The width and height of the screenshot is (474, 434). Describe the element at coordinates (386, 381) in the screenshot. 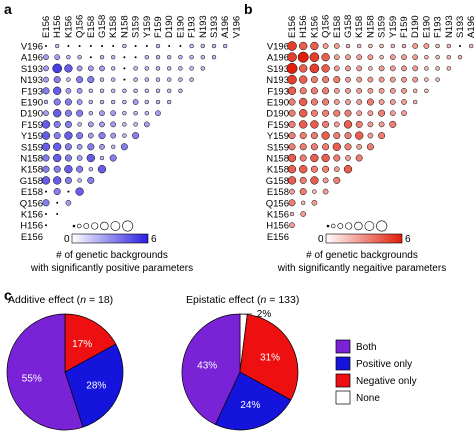

I see `legend-label: Negative only` at that location.